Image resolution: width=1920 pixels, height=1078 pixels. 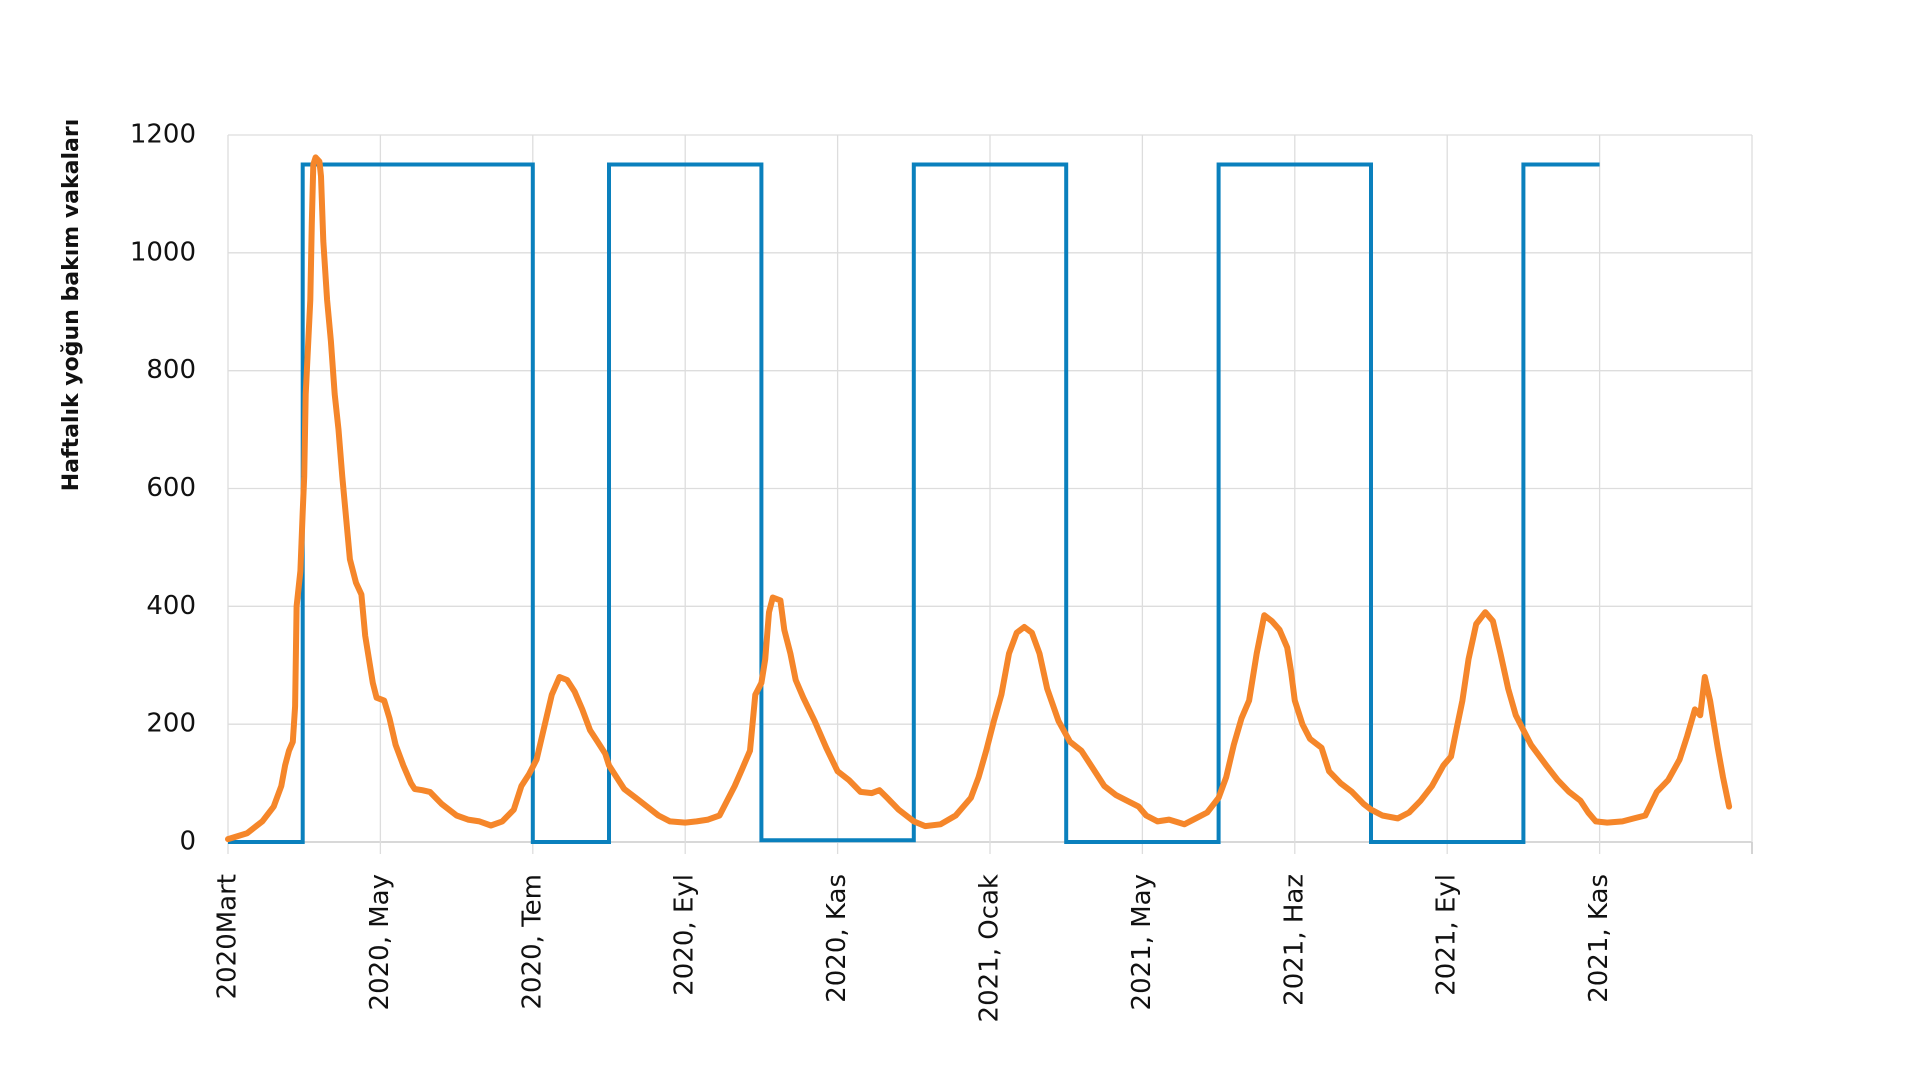 I want to click on x-tick-label: 2020, Kas, so click(x=837, y=938).